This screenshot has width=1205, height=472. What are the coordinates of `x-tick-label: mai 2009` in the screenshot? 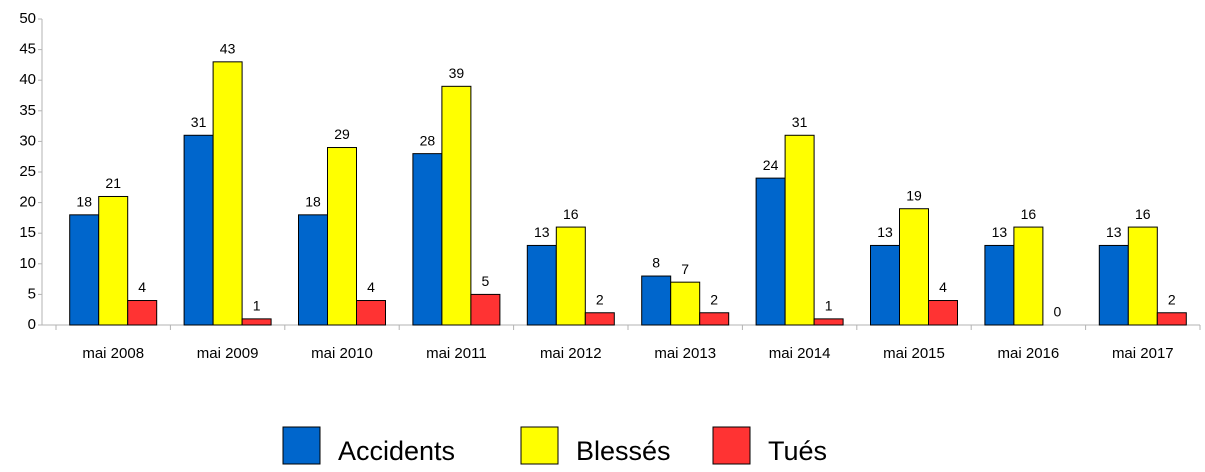 It's located at (228, 353).